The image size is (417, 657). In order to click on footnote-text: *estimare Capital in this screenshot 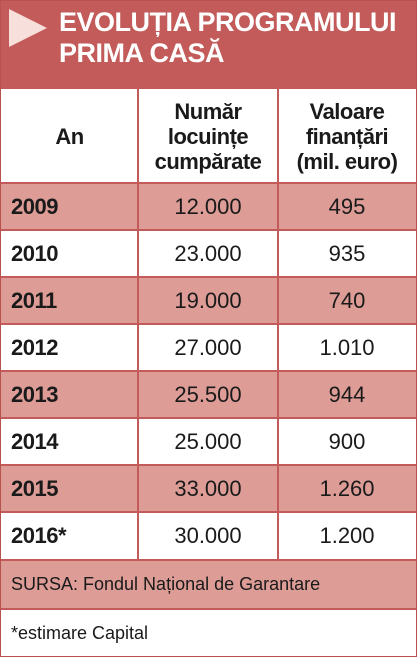, I will do `click(80, 632)`.